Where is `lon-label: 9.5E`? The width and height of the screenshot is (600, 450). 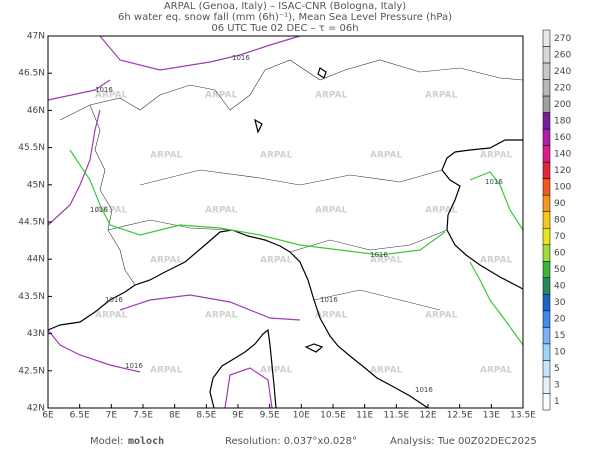 lon-label: 9.5E is located at coordinates (270, 416).